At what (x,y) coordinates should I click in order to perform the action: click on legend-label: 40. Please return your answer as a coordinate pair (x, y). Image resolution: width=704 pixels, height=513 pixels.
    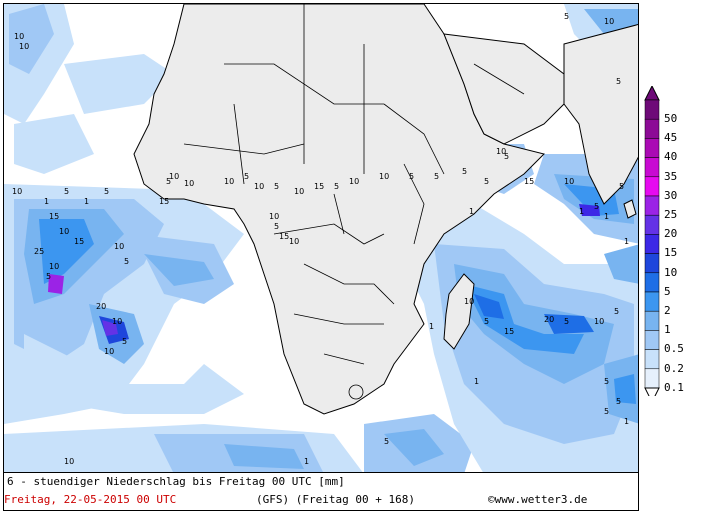
    Looking at the image, I should click on (671, 157).